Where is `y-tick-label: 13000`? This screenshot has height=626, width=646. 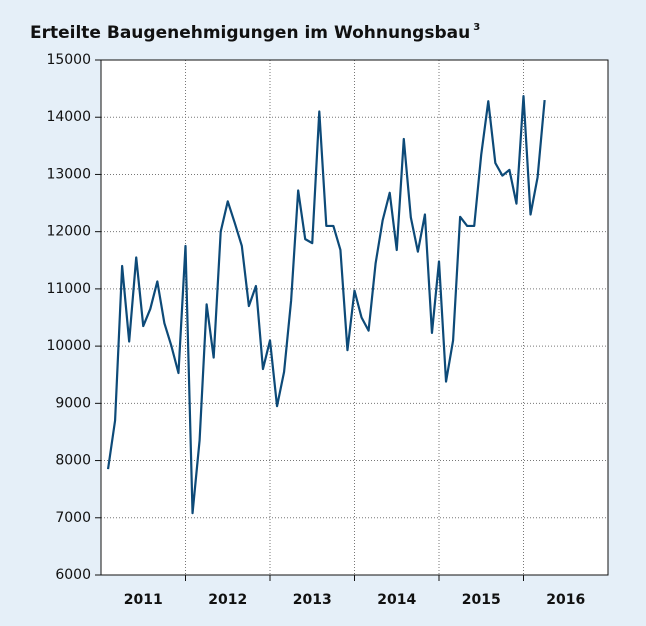 y-tick-label: 13000 is located at coordinates (68, 174).